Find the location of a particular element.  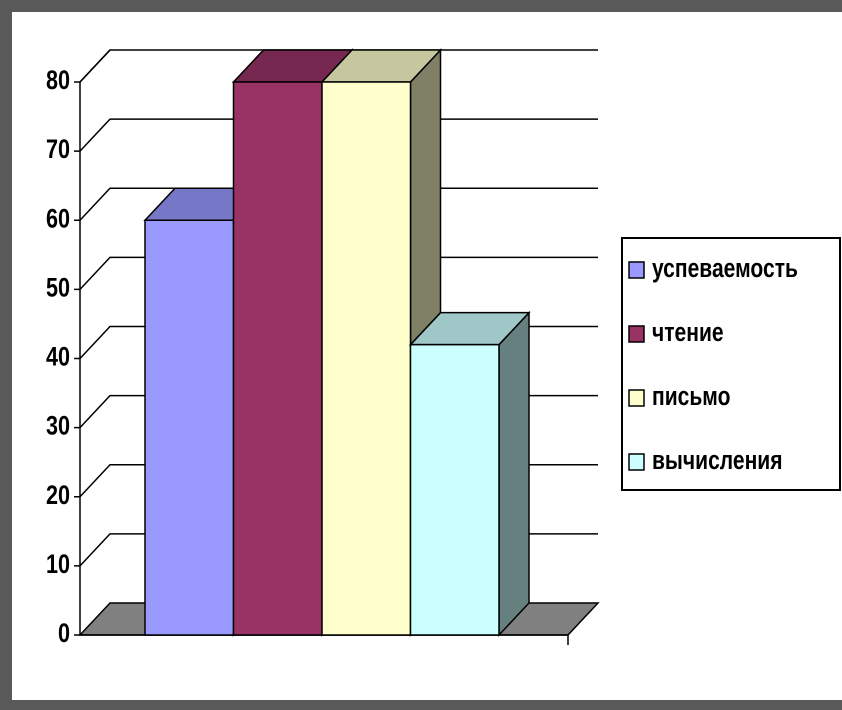

y-tick-label: 10 is located at coordinates (58, 565).